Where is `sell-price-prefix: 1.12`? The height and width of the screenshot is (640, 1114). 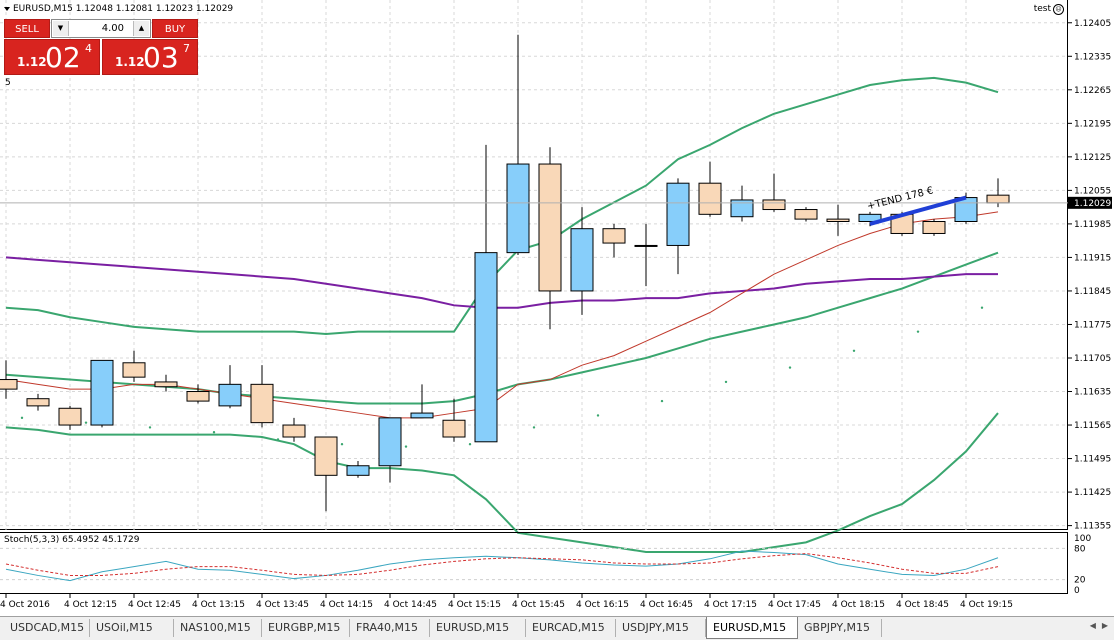
sell-price-prefix: 1.12 is located at coordinates (32, 62).